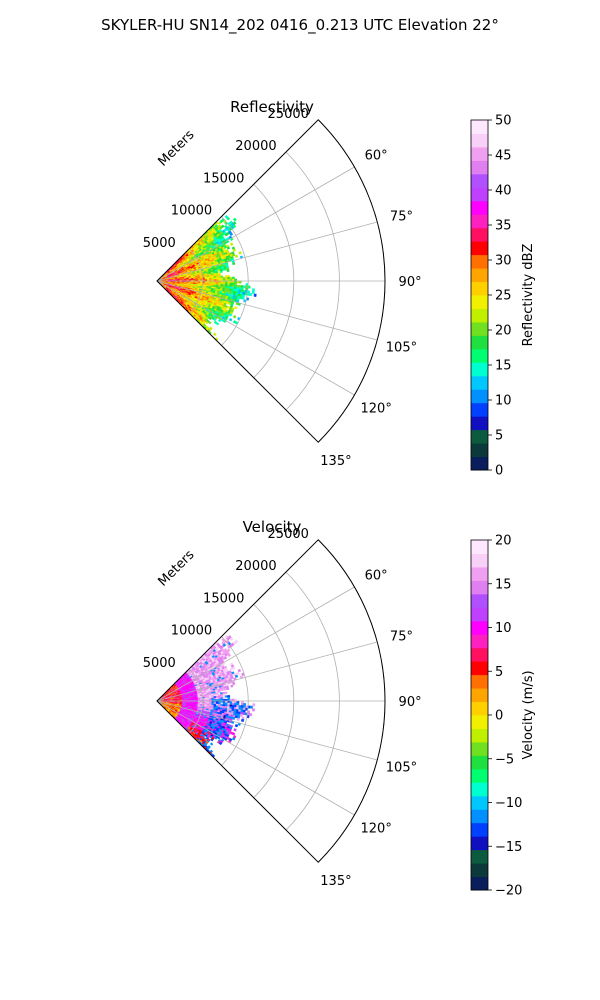 Image resolution: width=600 pixels, height=1000 pixels. Describe the element at coordinates (335, 461) in the screenshot. I see `angle-tick-label: 135°` at that location.